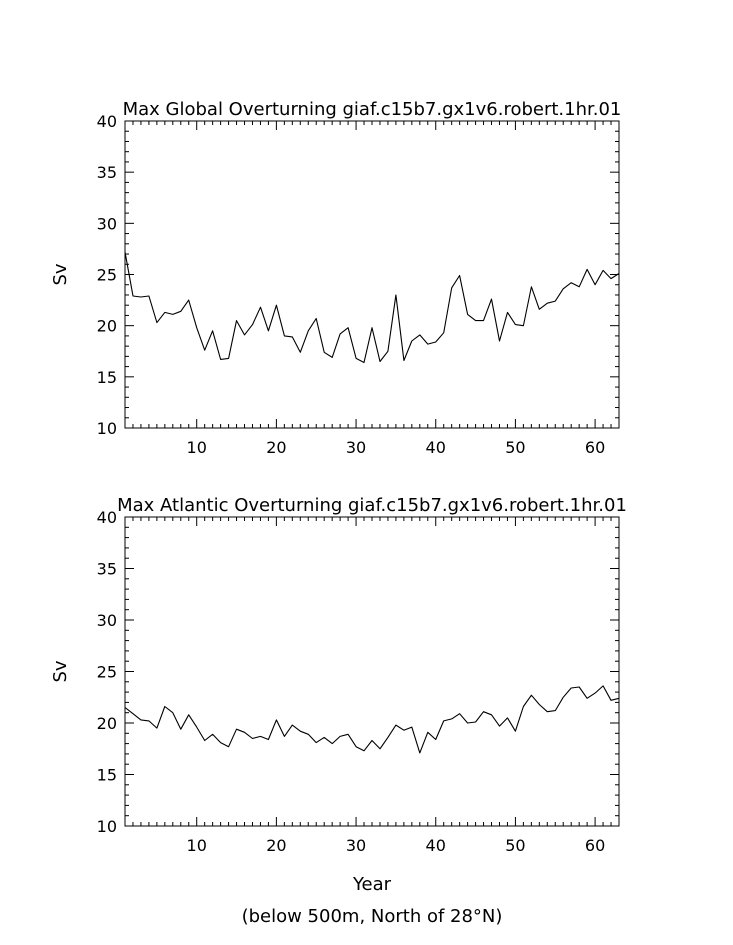 Image resolution: width=733 pixels, height=945 pixels. Describe the element at coordinates (372, 884) in the screenshot. I see `x-axis-label: Year` at that location.